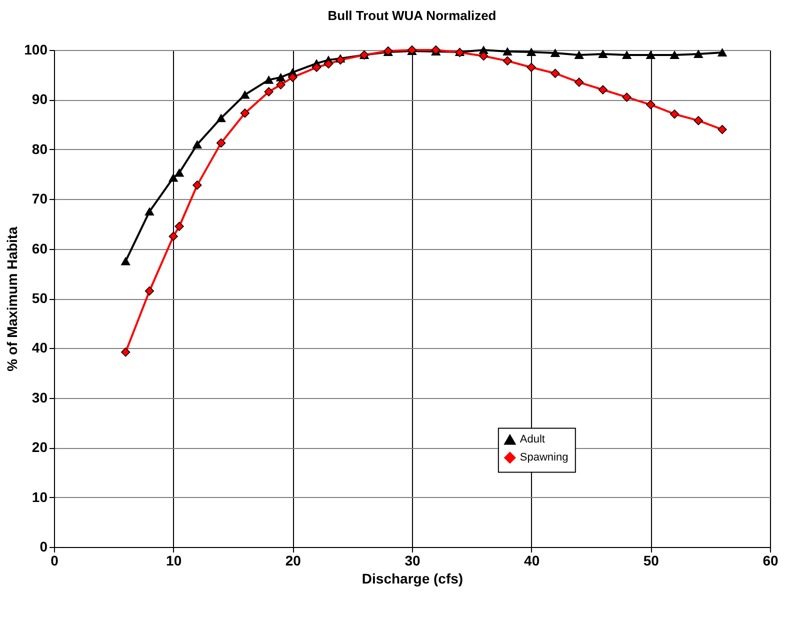 The height and width of the screenshot is (634, 809). I want to click on y-tick-label: 80, so click(40, 148).